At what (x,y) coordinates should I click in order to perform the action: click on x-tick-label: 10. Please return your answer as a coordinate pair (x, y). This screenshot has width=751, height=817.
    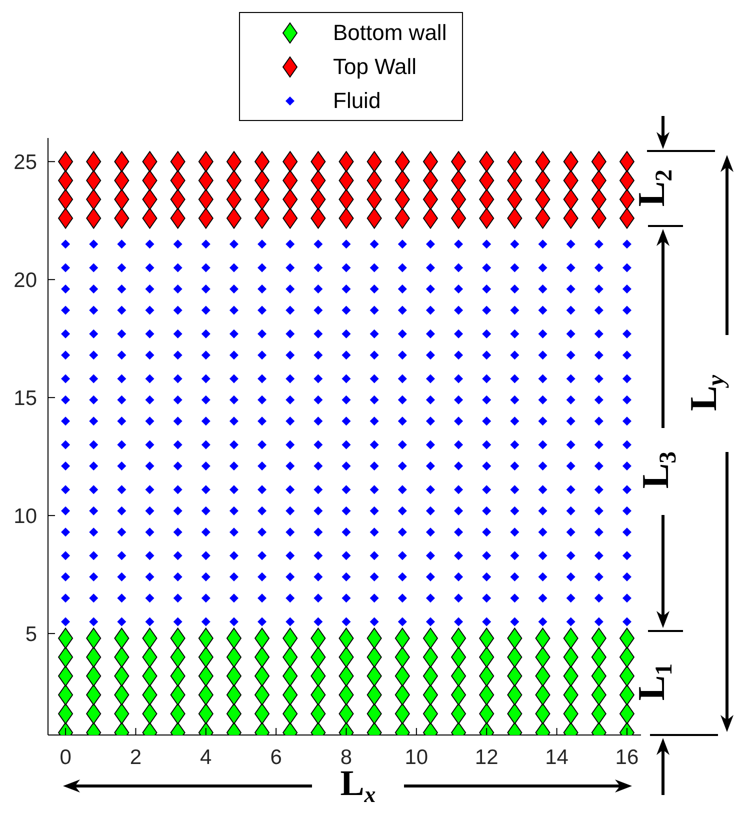
    Looking at the image, I should click on (416, 757).